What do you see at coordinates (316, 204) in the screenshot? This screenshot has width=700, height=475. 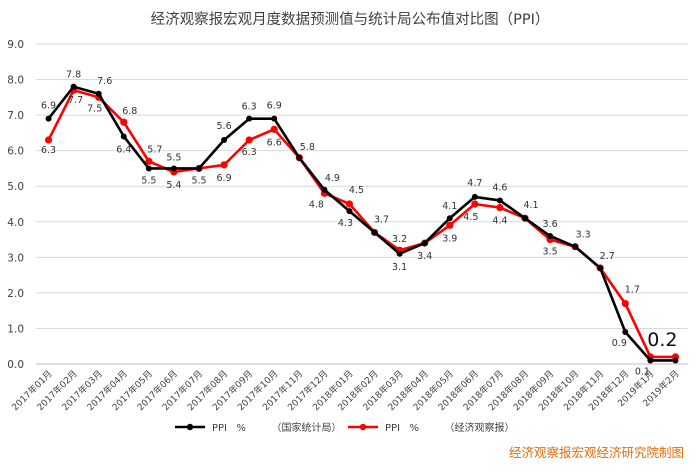 I see `data-label: 4.8` at bounding box center [316, 204].